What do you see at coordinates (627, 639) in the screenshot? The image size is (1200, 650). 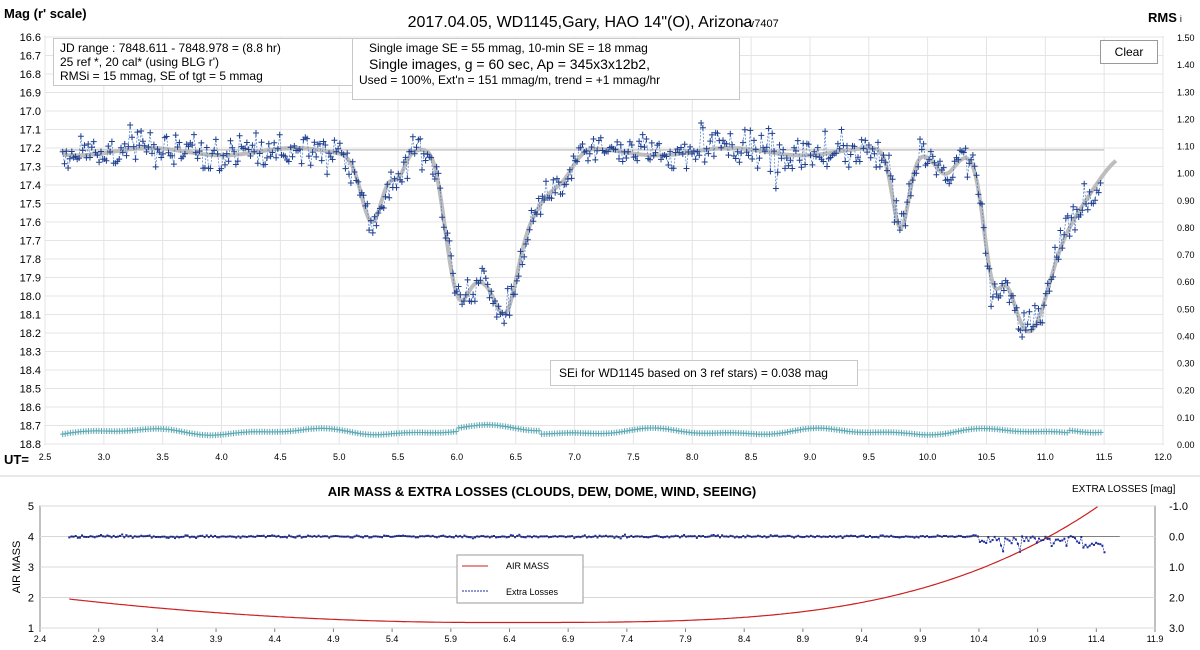 I see `bottom-x-tick: 7.4` at bounding box center [627, 639].